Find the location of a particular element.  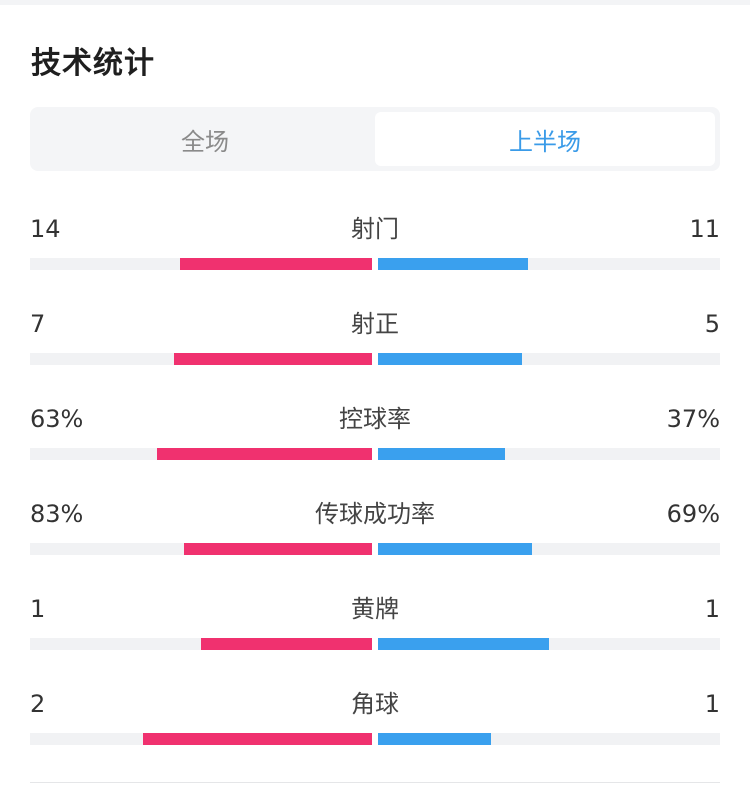

away-value: 69% is located at coordinates (693, 514).